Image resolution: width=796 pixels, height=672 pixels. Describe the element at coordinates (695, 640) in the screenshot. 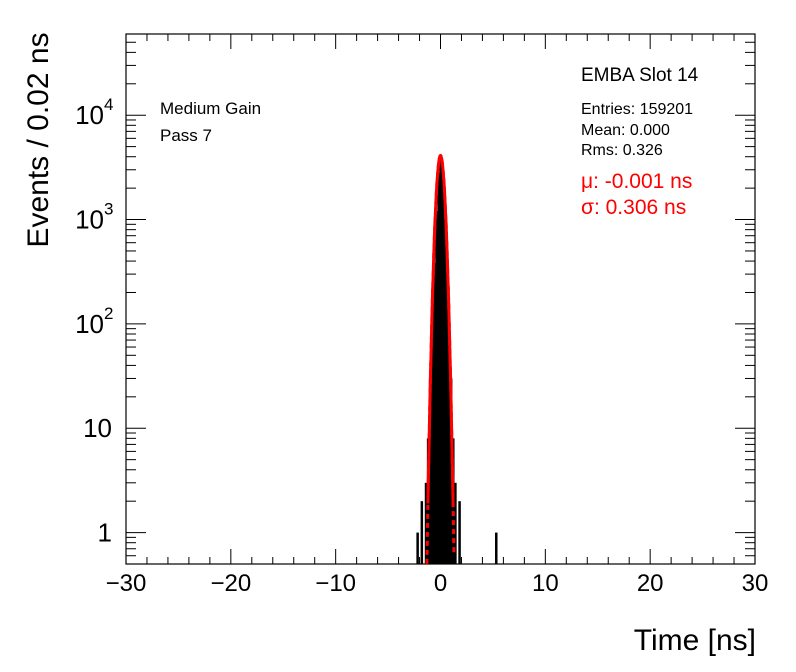

I see `x-axis-title: Time [ns]` at that location.